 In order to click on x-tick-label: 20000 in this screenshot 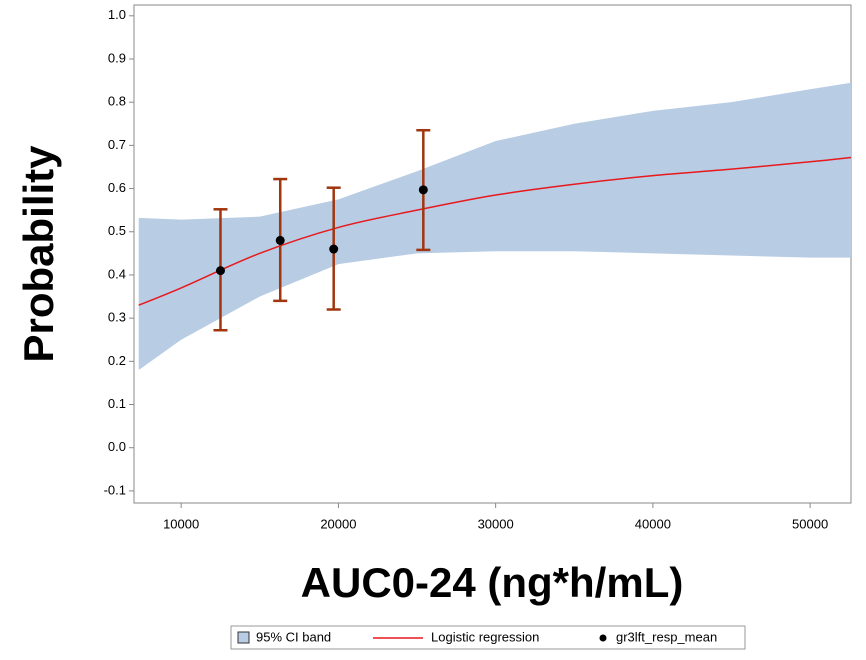, I will do `click(338, 523)`.